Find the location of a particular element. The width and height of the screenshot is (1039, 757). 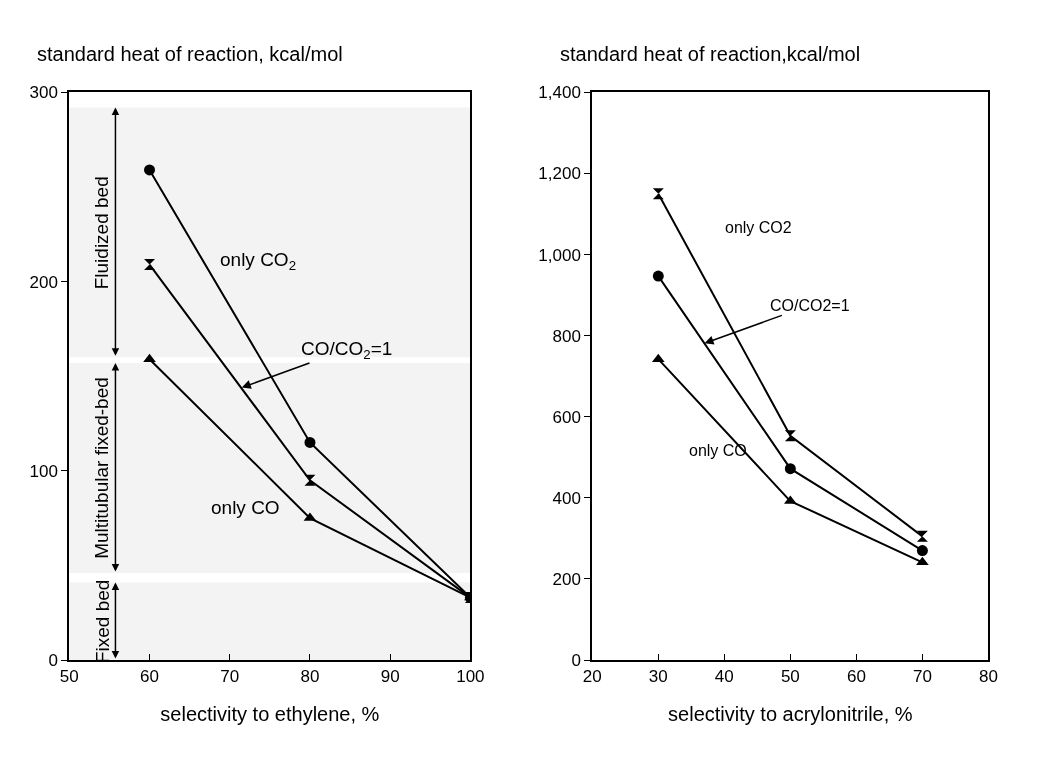

annotation: only CO$_{2}$ is located at coordinates (258, 261).